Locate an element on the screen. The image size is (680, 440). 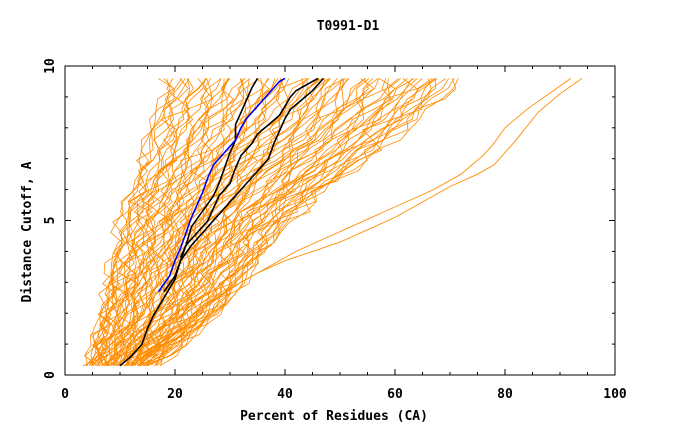
y-tick-label: 0 is located at coordinates (50, 375).